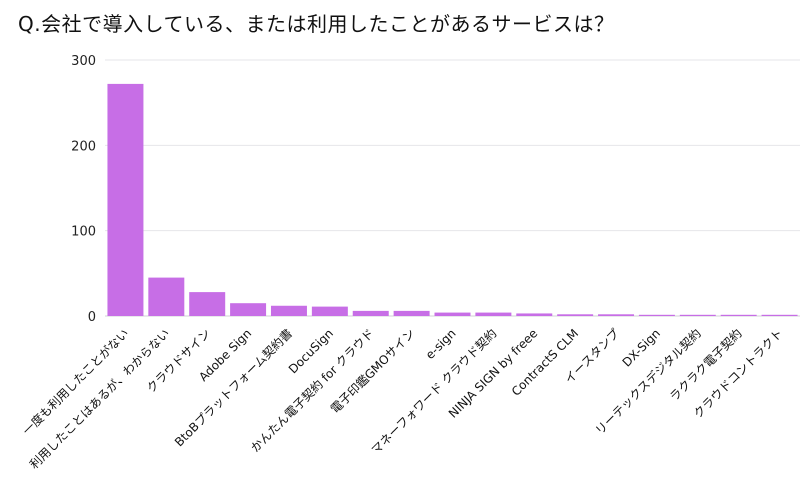 This screenshot has height=500, width=800. Describe the element at coordinates (83, 146) in the screenshot. I see `y-tick-label: 200` at that location.